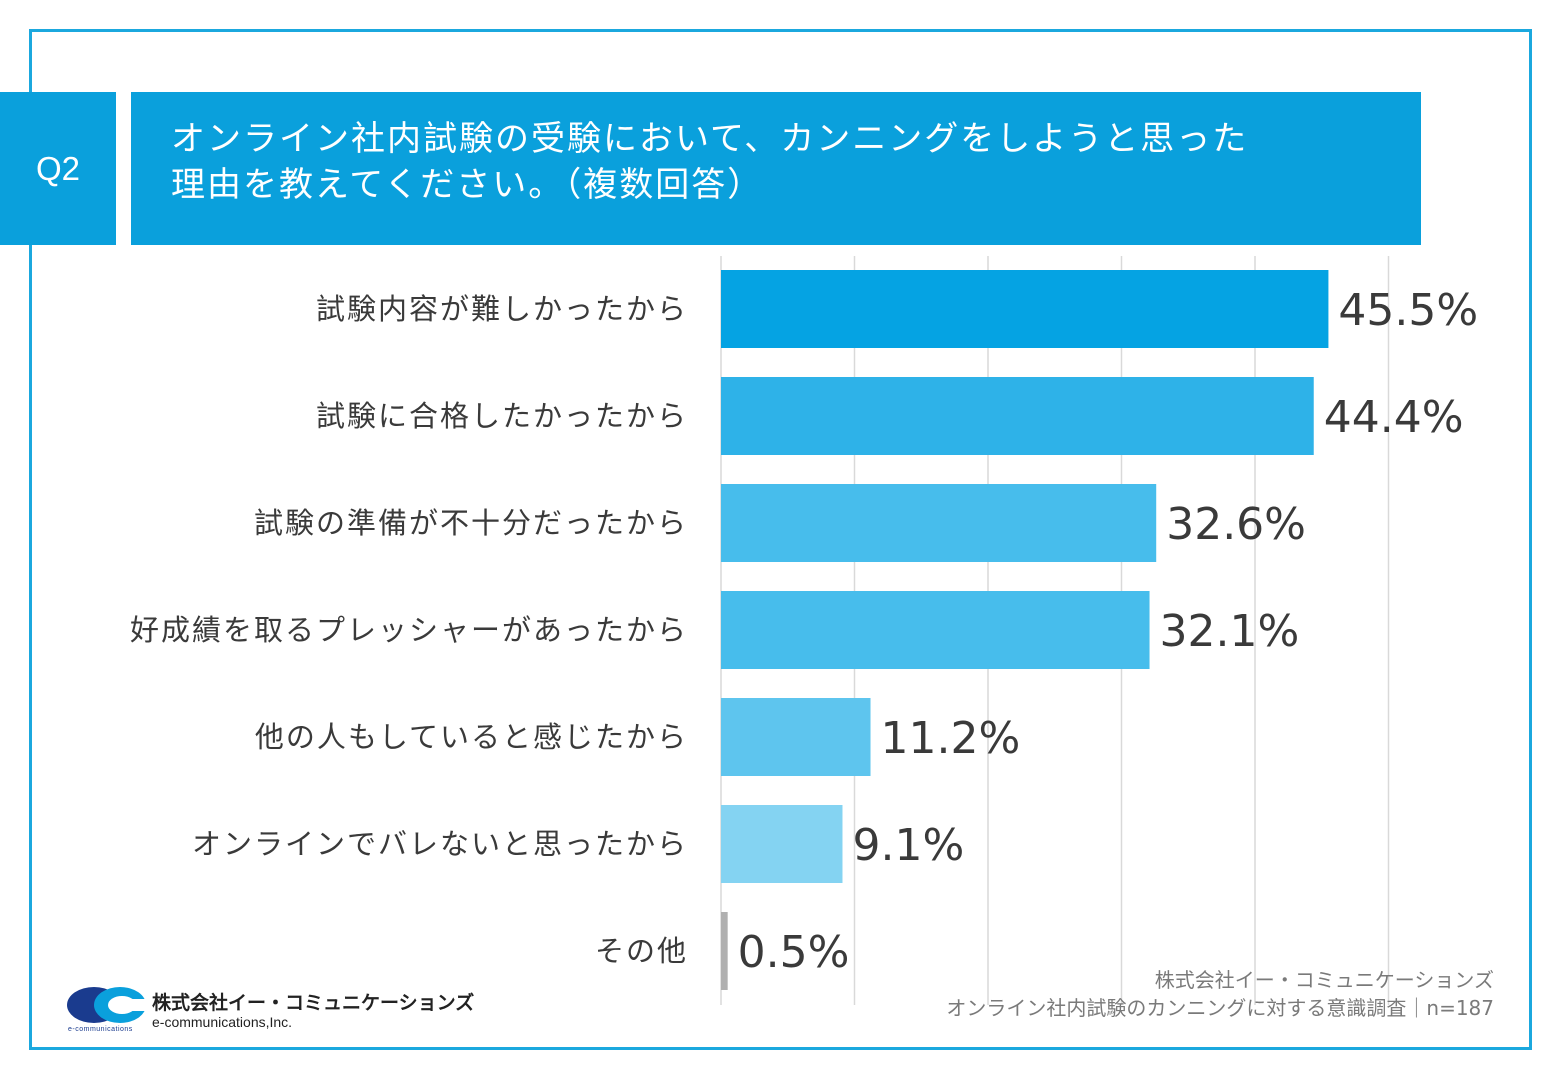  Describe the element at coordinates (794, 952) in the screenshot. I see `data-label: 0.5%` at that location.